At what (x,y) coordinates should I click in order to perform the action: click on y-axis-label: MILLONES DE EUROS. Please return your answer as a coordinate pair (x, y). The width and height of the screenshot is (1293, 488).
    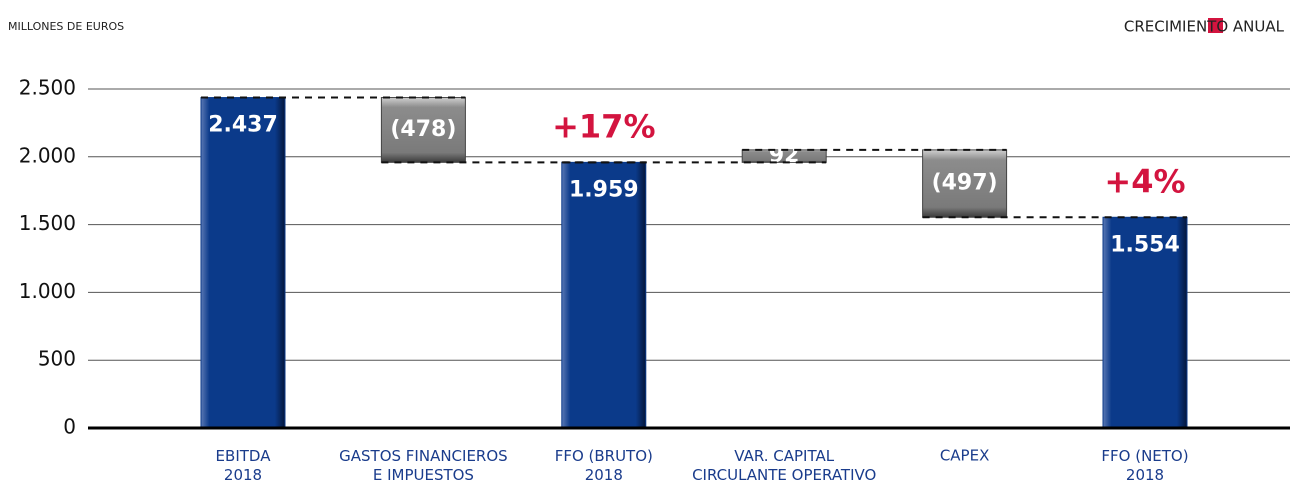
    Looking at the image, I should click on (66, 26).